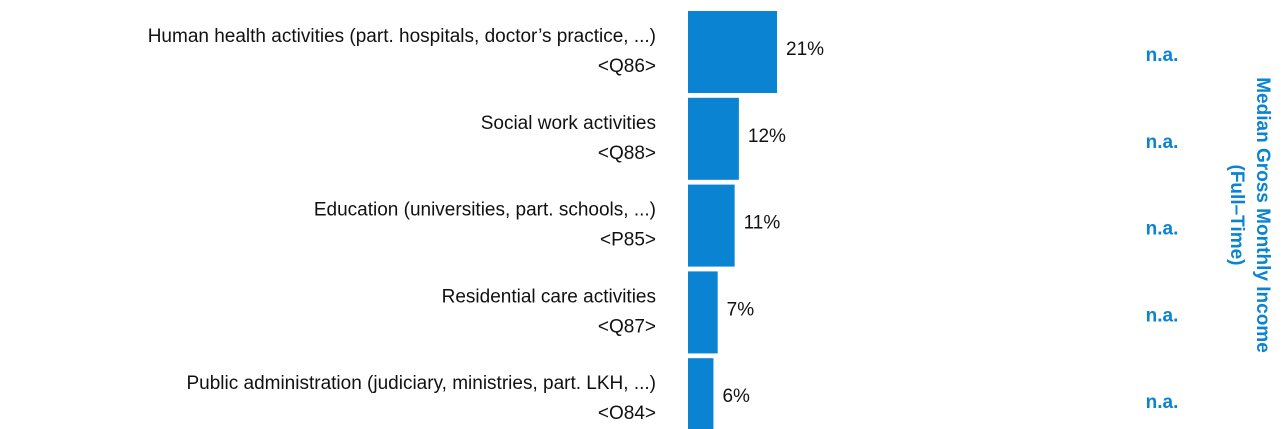 The image size is (1284, 429). I want to click on median-axis-label: (Full–Time), so click(1236, 215).